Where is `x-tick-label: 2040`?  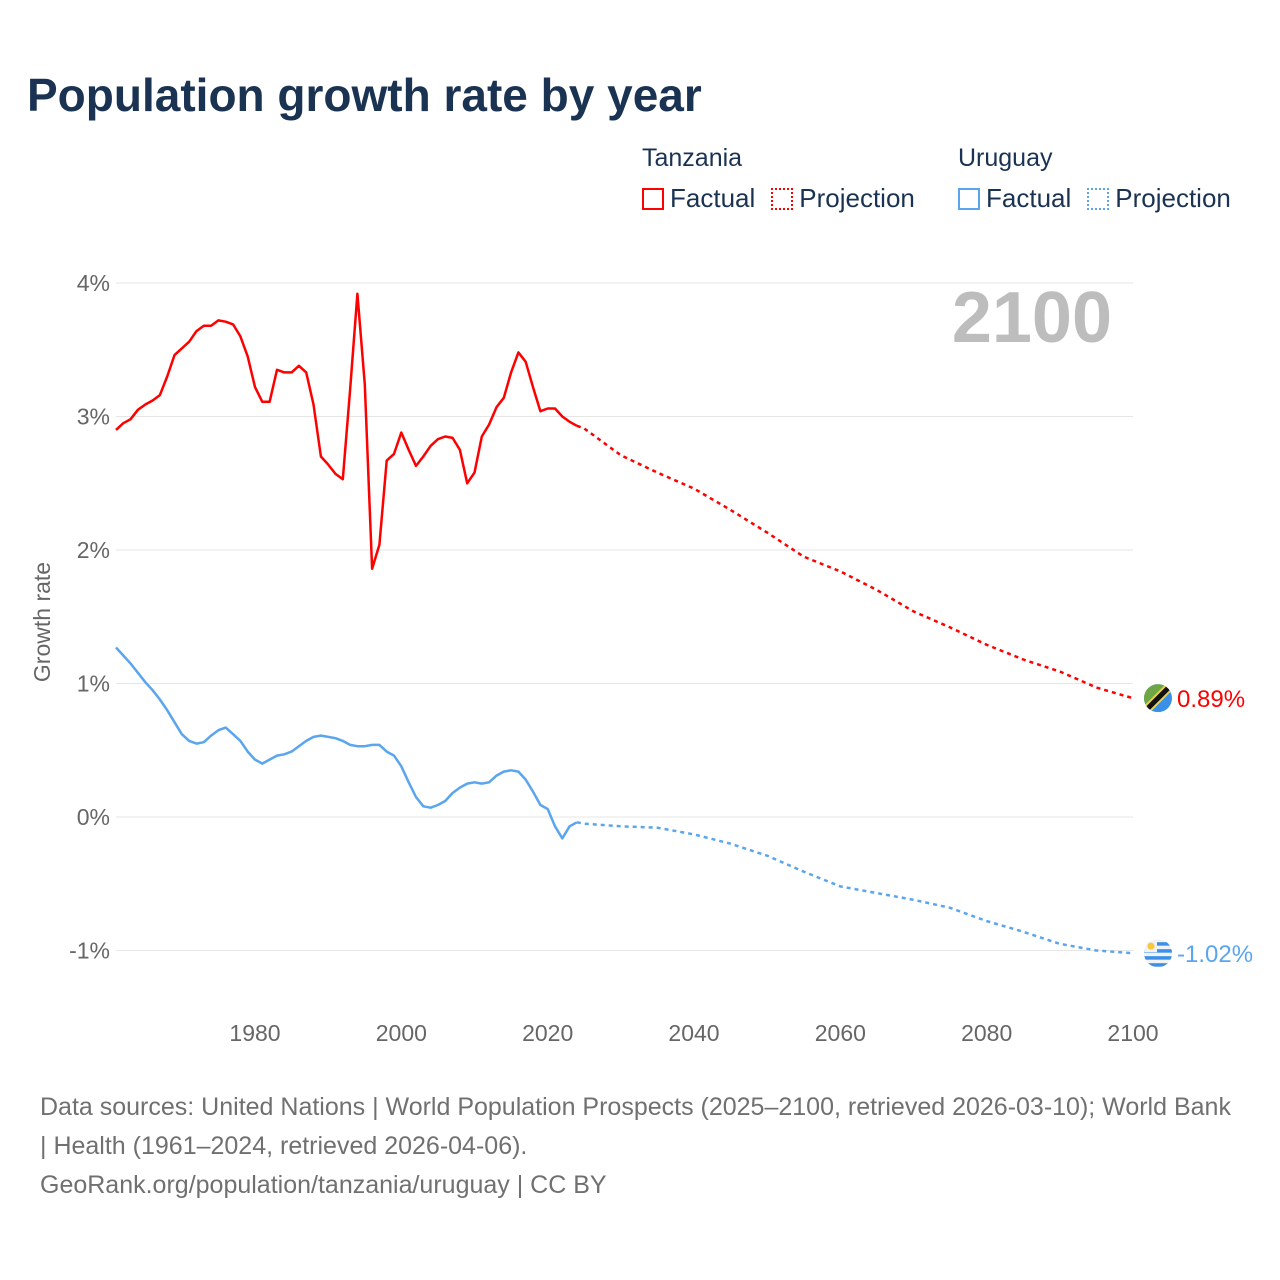 x-tick-label: 2040 is located at coordinates (693, 1033).